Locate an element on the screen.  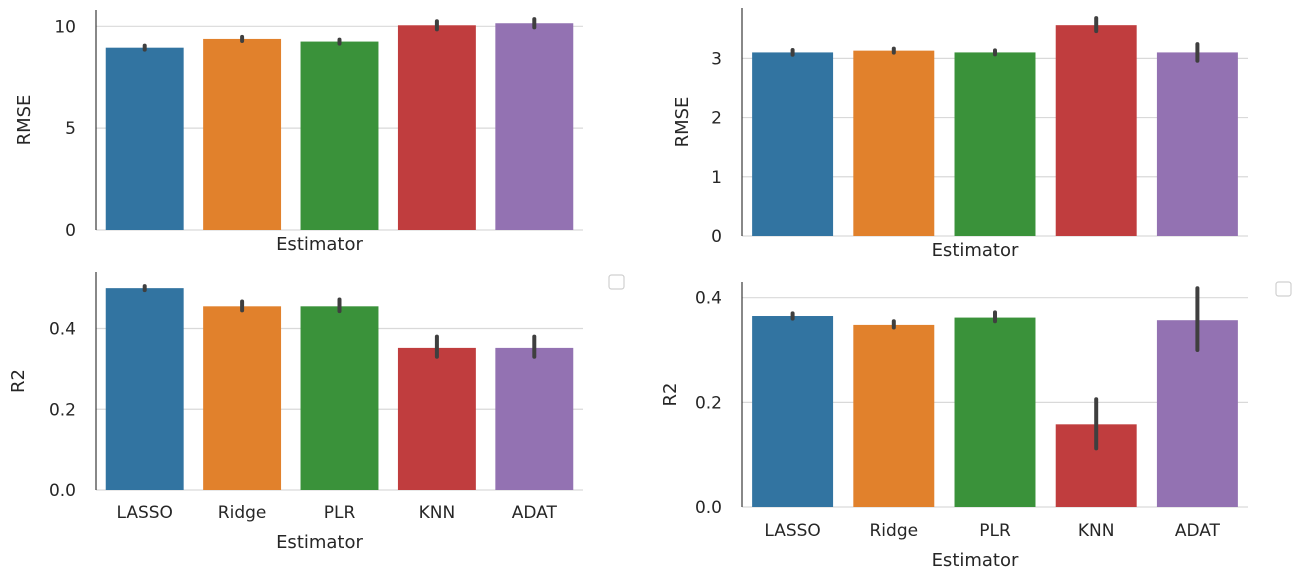
y-tick-label: 5 is located at coordinates (70, 129).